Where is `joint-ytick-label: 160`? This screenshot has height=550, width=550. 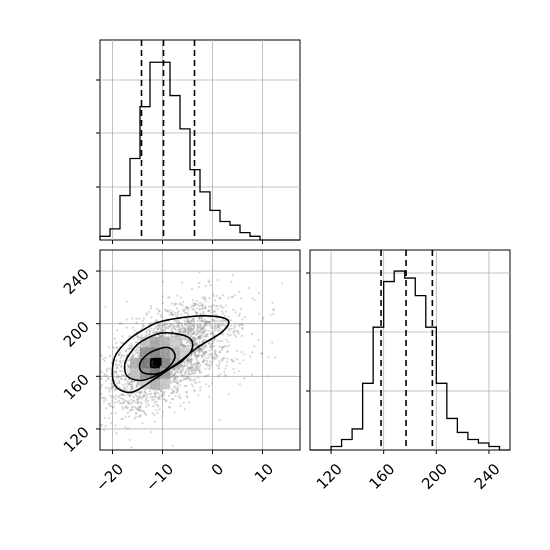
joint-ytick-label: 160 is located at coordinates (76, 386).